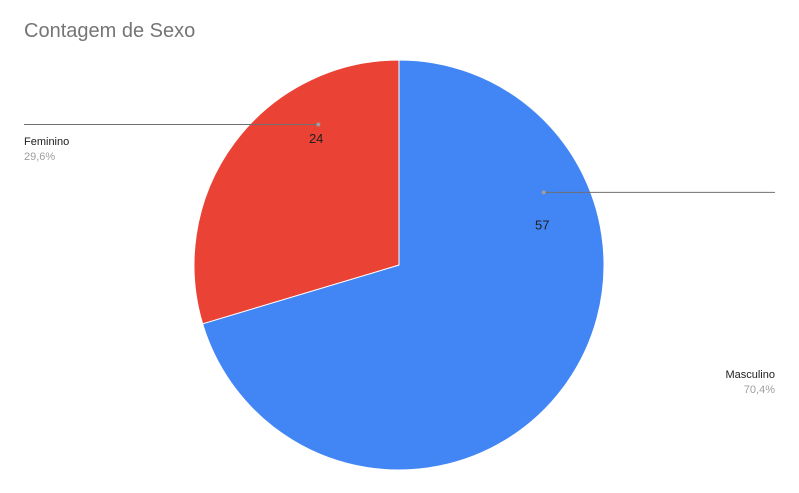  Describe the element at coordinates (542, 224) in the screenshot. I see `slice-value-masculino: 57` at that location.